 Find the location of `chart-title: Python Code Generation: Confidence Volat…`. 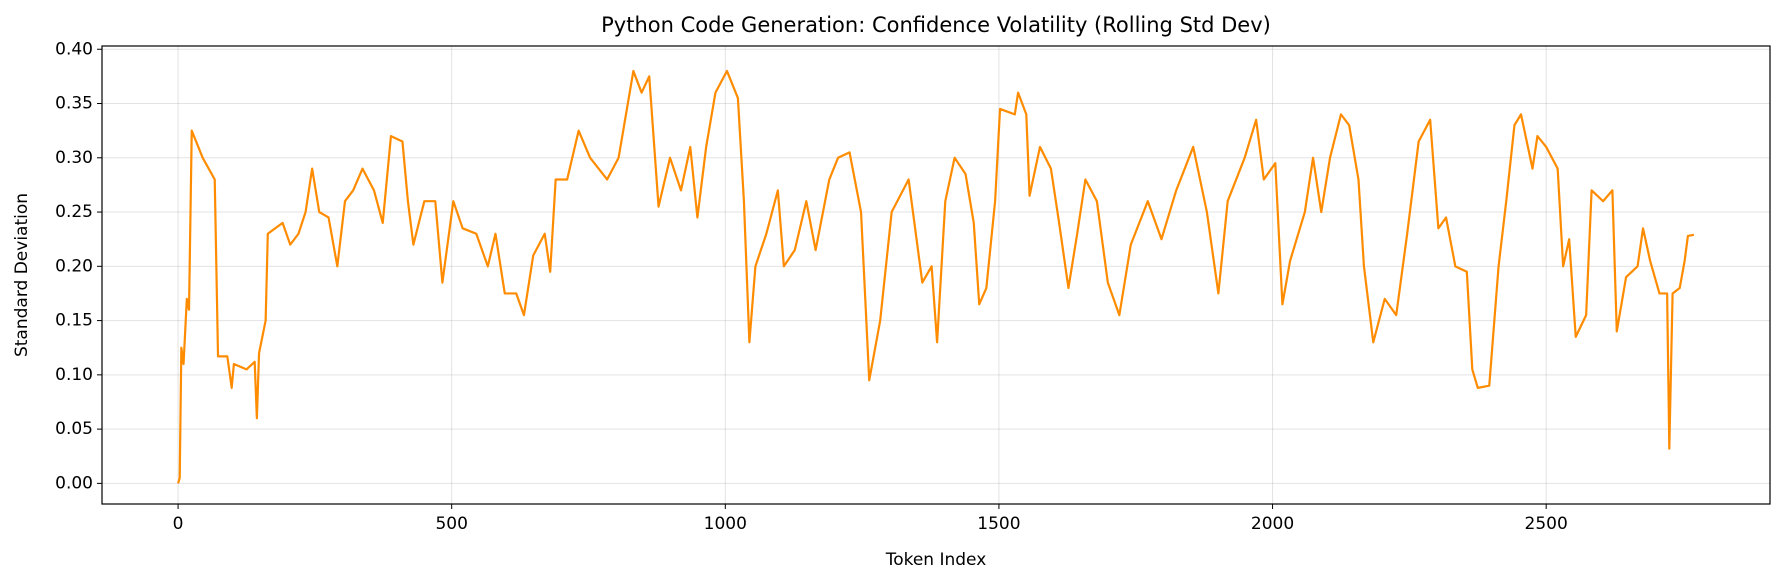

chart-title: Python Code Generation: Confidence Volat… is located at coordinates (936, 25).